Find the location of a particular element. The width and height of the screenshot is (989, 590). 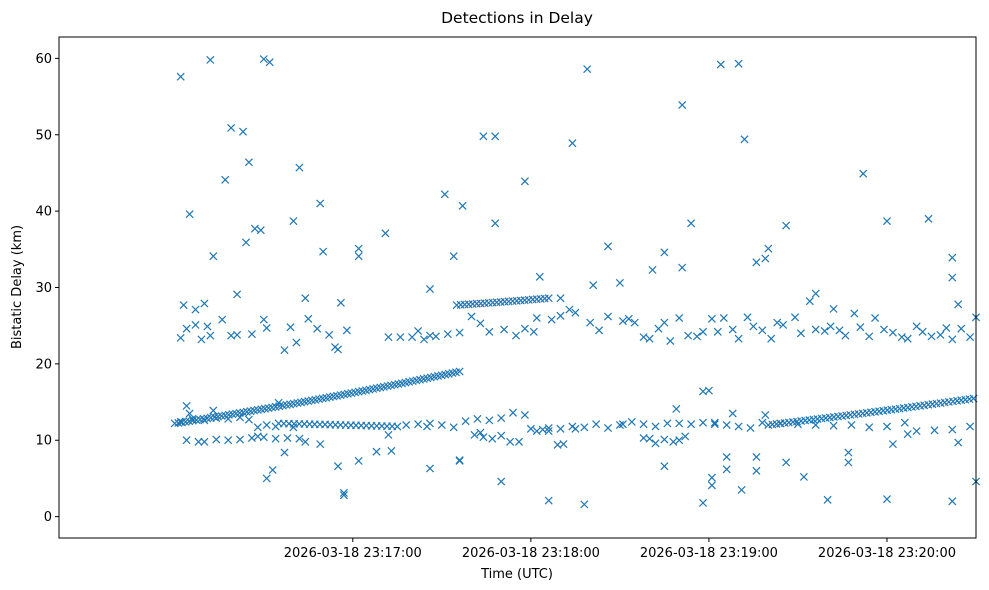

y-tick-label: 60 is located at coordinates (43, 59).